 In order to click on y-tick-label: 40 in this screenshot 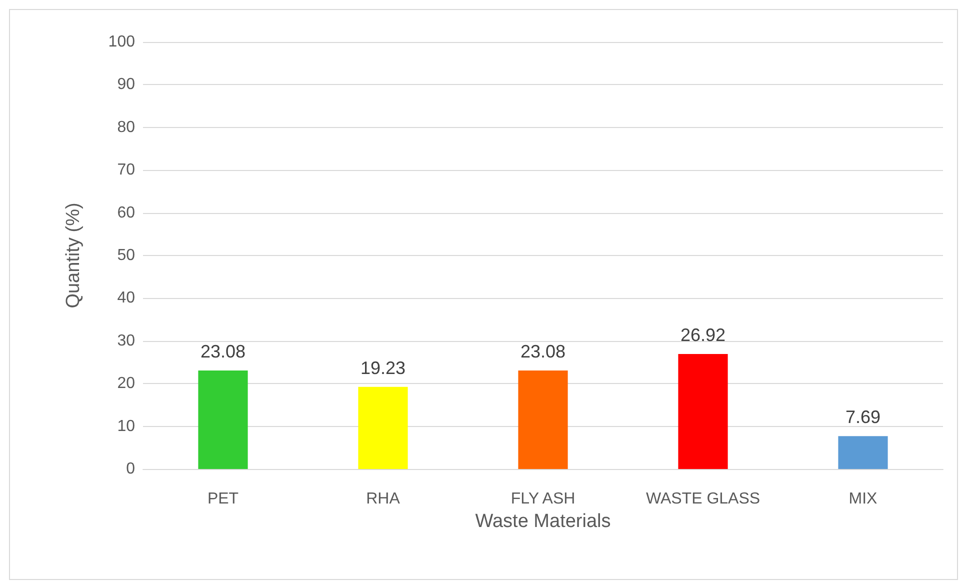, I will do `click(126, 298)`.